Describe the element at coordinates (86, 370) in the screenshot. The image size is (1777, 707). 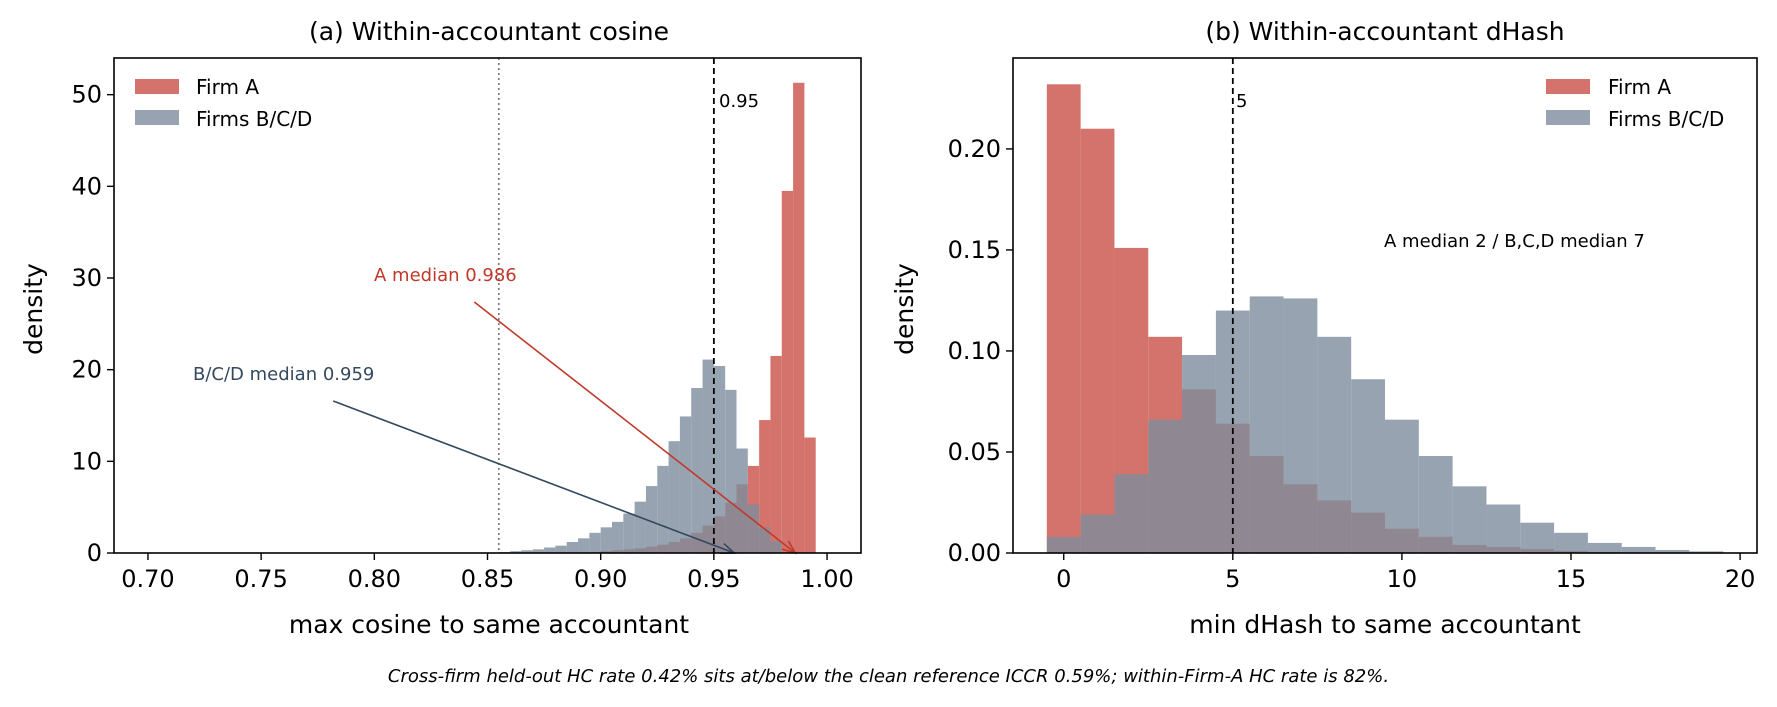
I see `panel-a-ytick-label: 20` at that location.